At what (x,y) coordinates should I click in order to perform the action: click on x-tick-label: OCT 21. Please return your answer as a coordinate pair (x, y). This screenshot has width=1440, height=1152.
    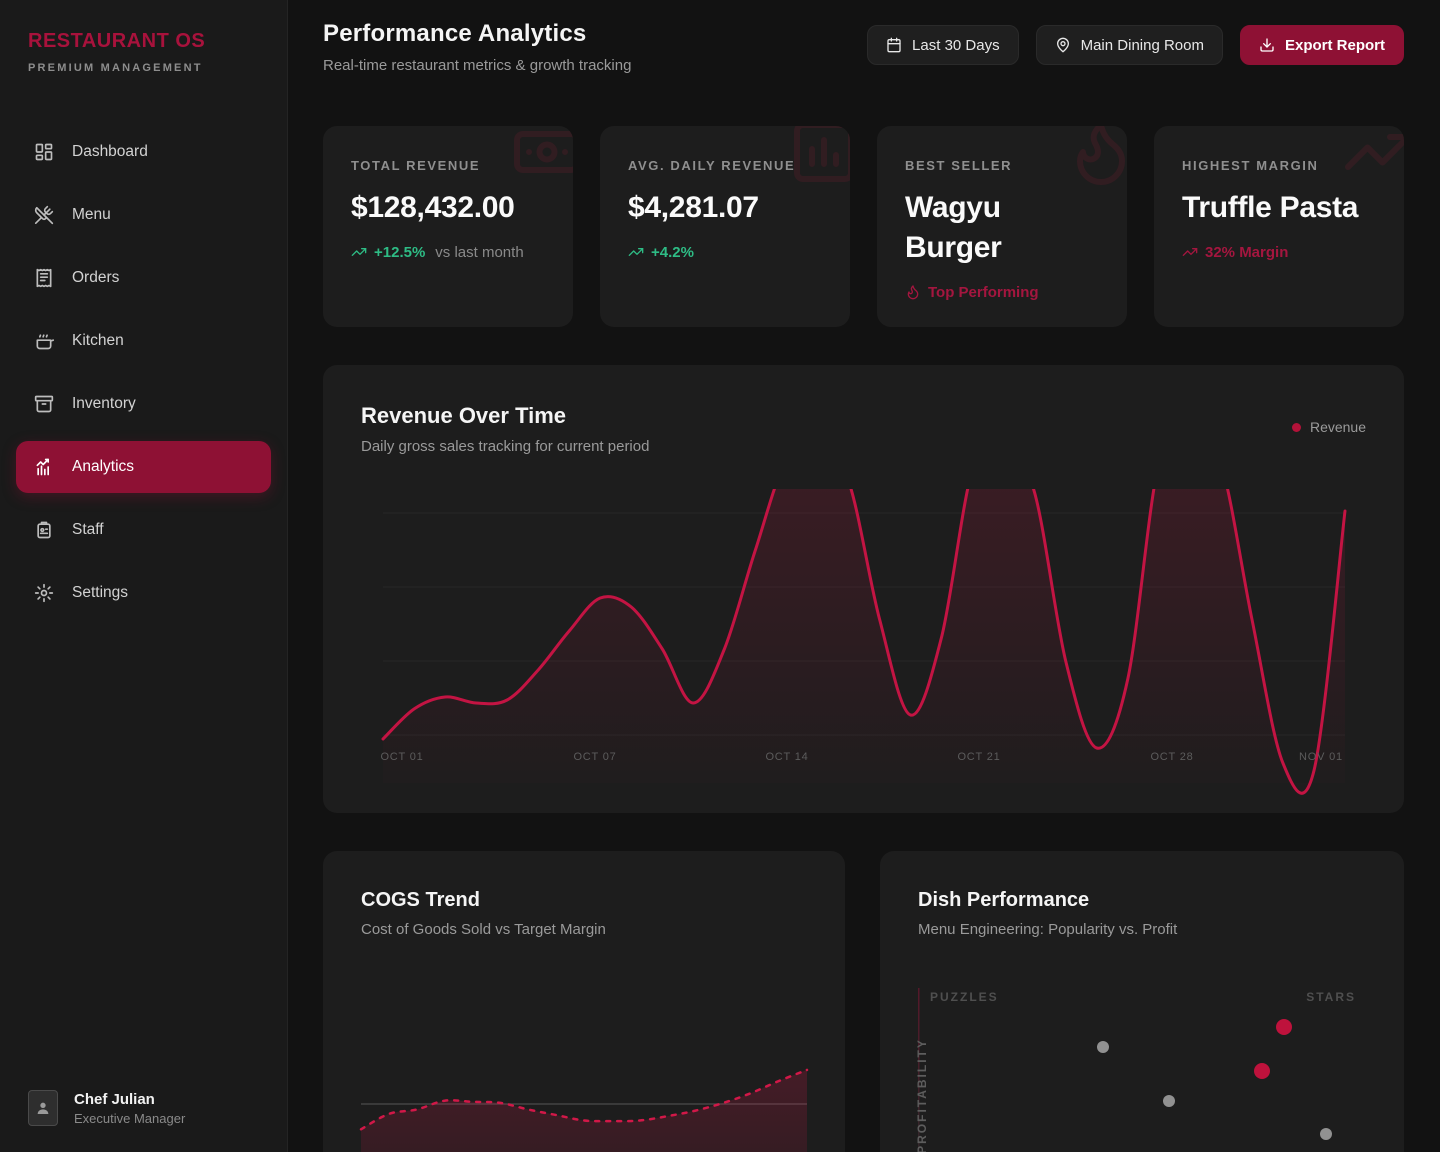
    Looking at the image, I should click on (978, 757).